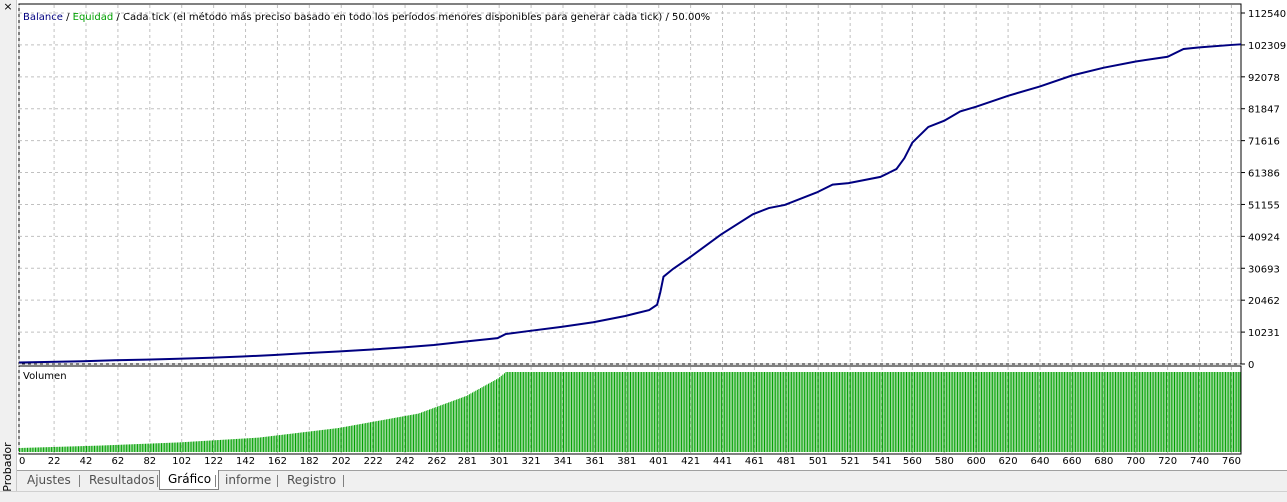 This screenshot has width=1287, height=502. Describe the element at coordinates (594, 461) in the screenshot. I see `x-tick-label: 361` at that location.